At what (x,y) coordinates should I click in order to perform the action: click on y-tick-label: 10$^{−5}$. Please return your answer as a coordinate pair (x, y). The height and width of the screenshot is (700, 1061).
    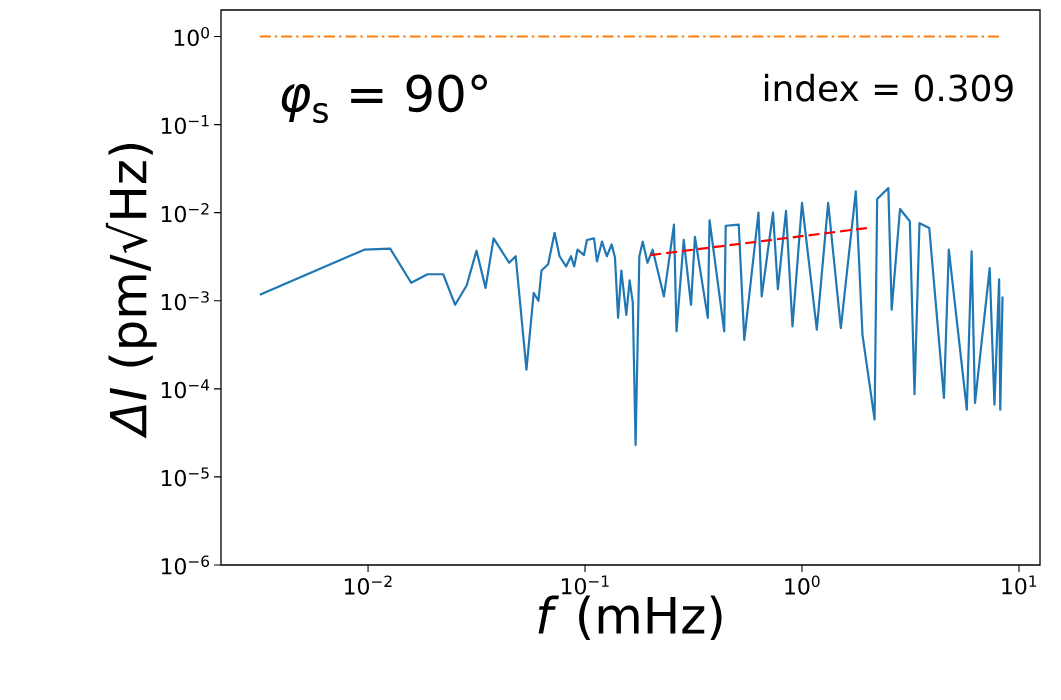
    Looking at the image, I should click on (185, 477).